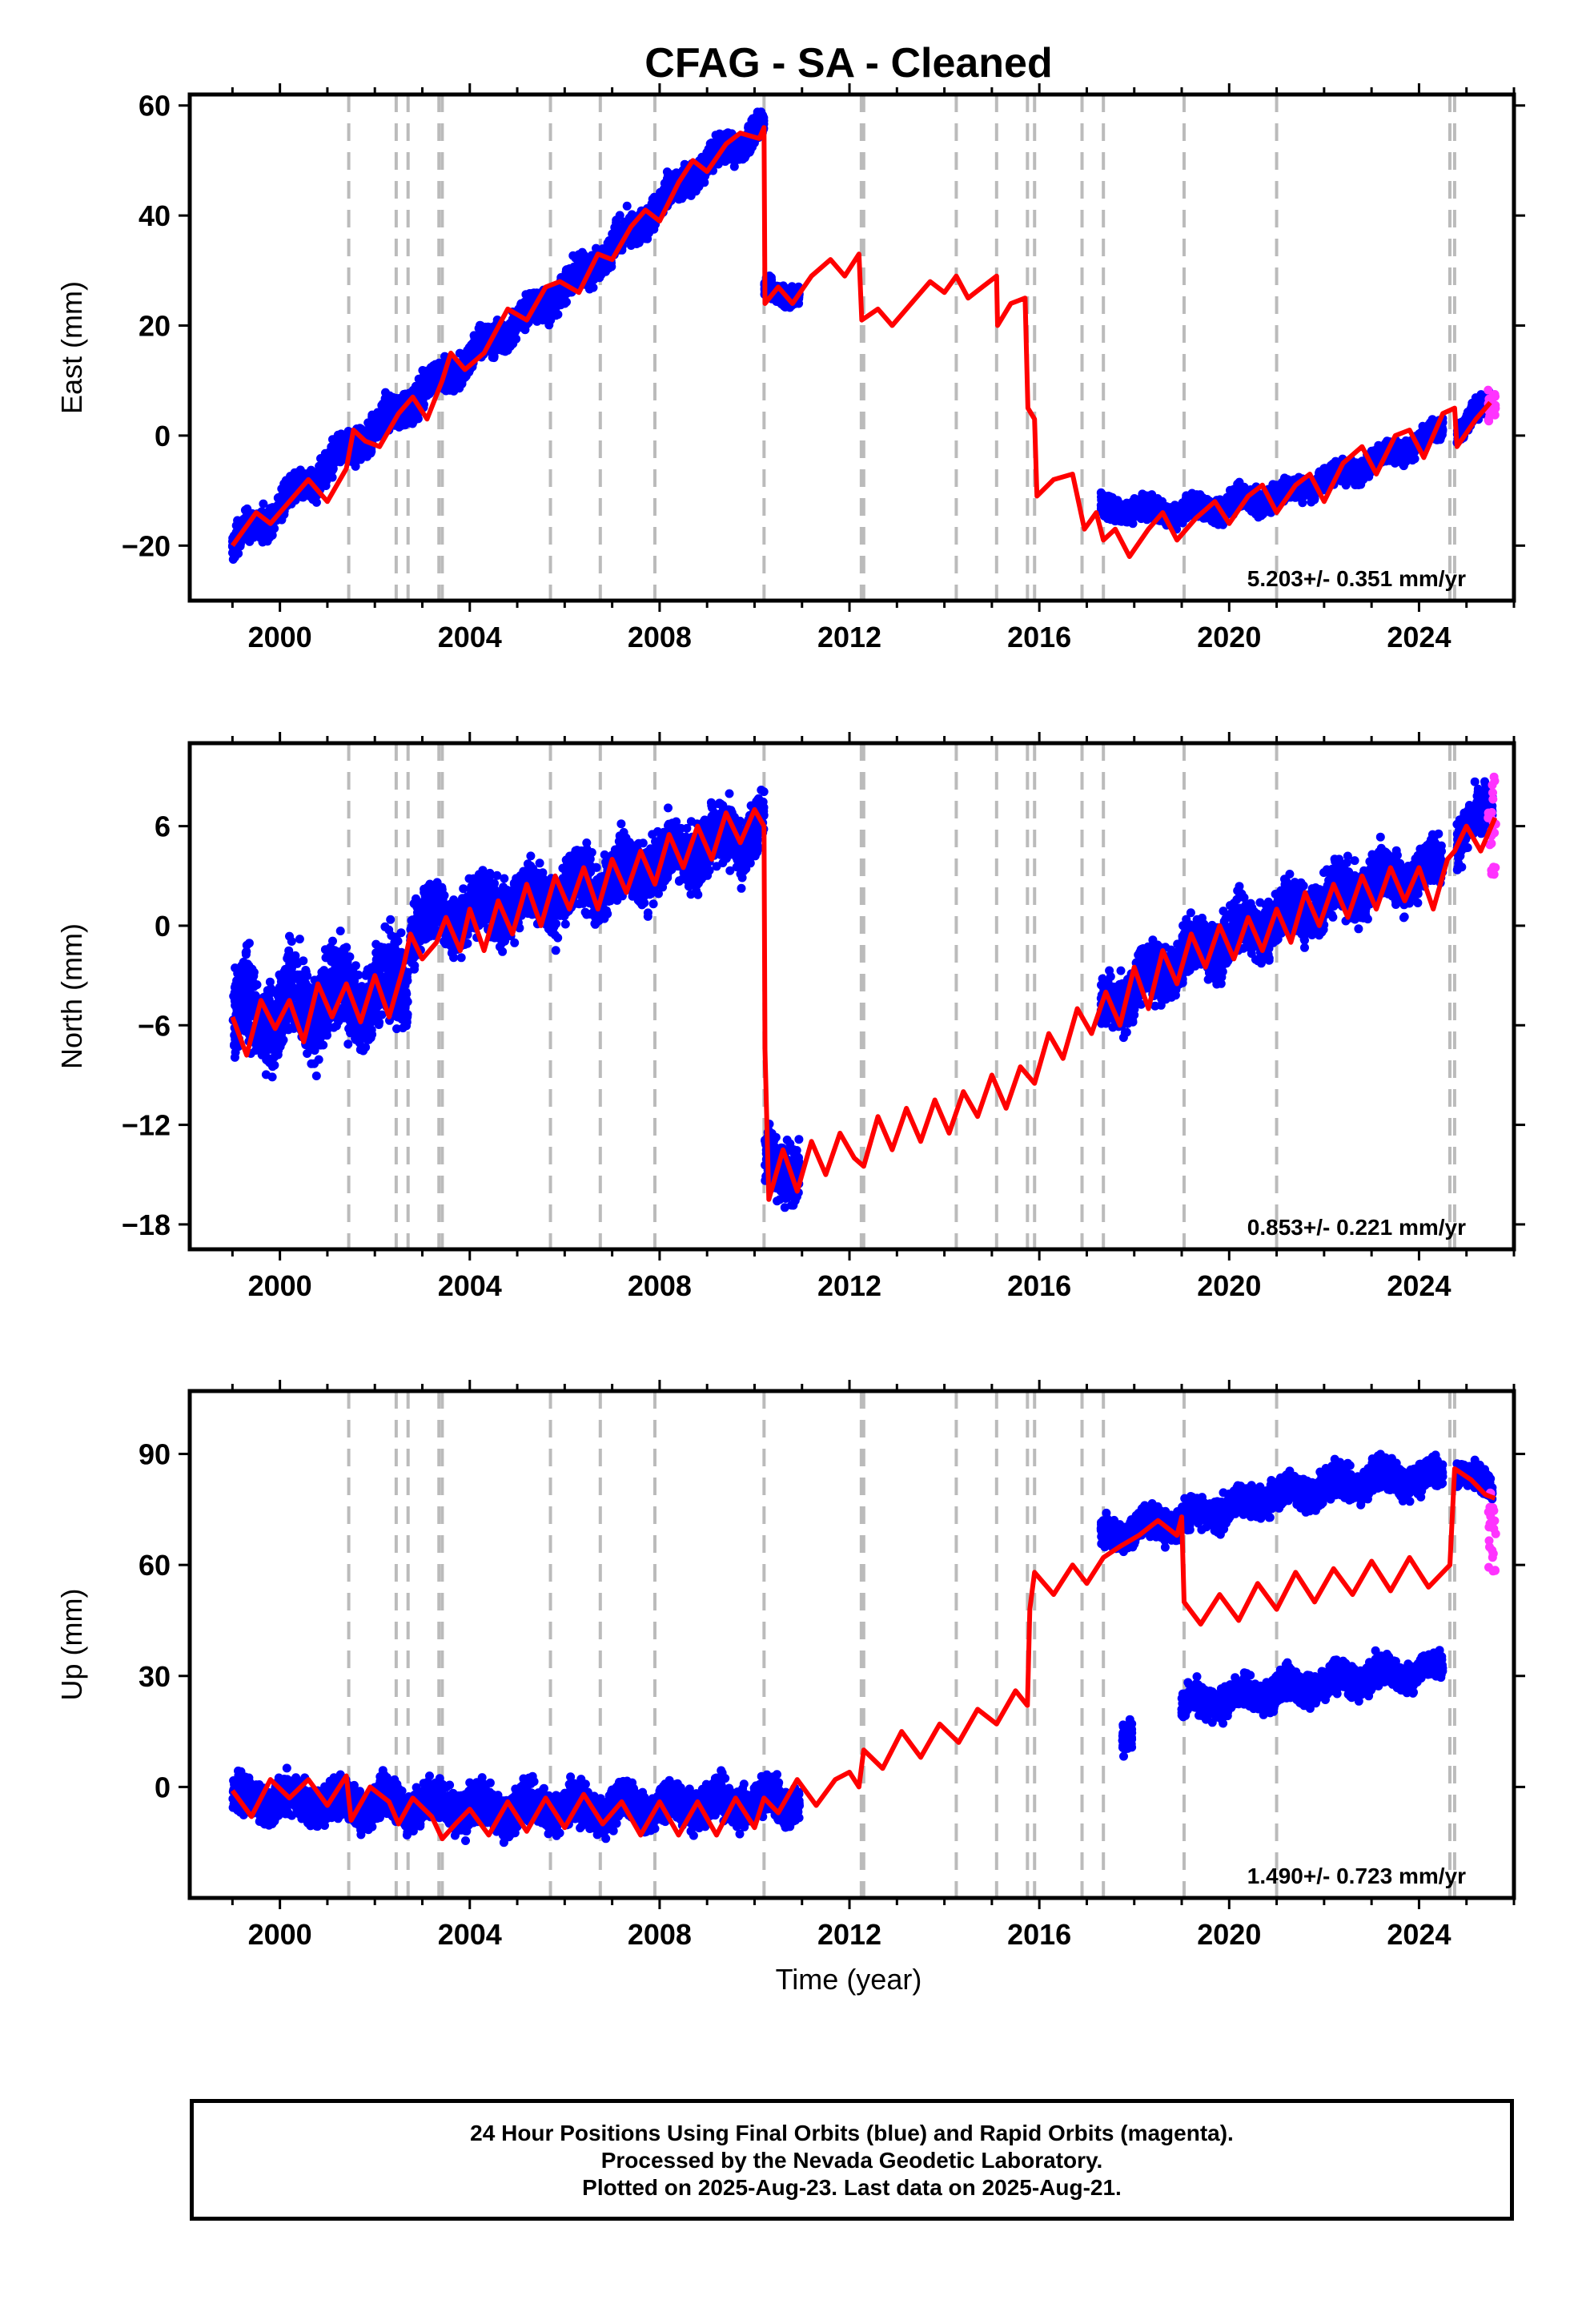 The height and width of the screenshot is (2324, 1582). Describe the element at coordinates (163, 826) in the screenshot. I see `y-tick-label: 6` at that location.